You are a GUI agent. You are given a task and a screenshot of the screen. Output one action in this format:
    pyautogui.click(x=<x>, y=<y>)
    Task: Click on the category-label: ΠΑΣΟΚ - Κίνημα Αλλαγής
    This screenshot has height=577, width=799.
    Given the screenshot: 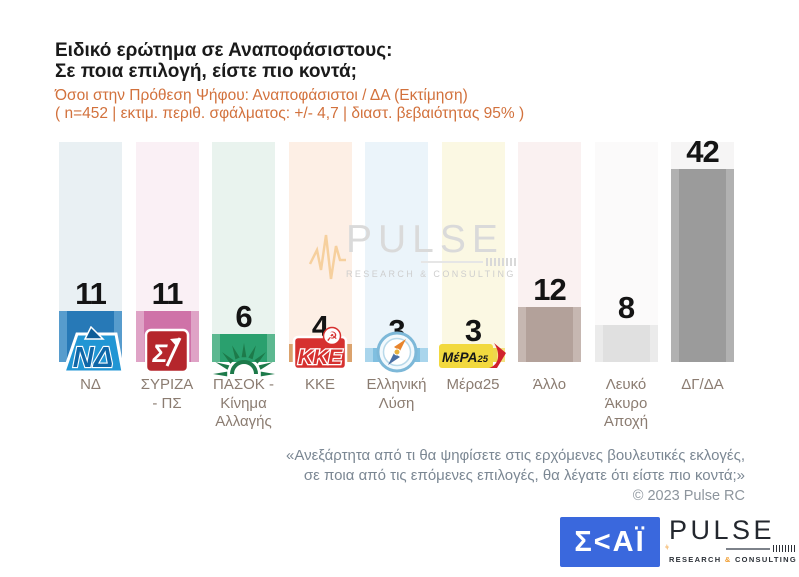 What is the action you would take?
    pyautogui.click(x=243, y=403)
    